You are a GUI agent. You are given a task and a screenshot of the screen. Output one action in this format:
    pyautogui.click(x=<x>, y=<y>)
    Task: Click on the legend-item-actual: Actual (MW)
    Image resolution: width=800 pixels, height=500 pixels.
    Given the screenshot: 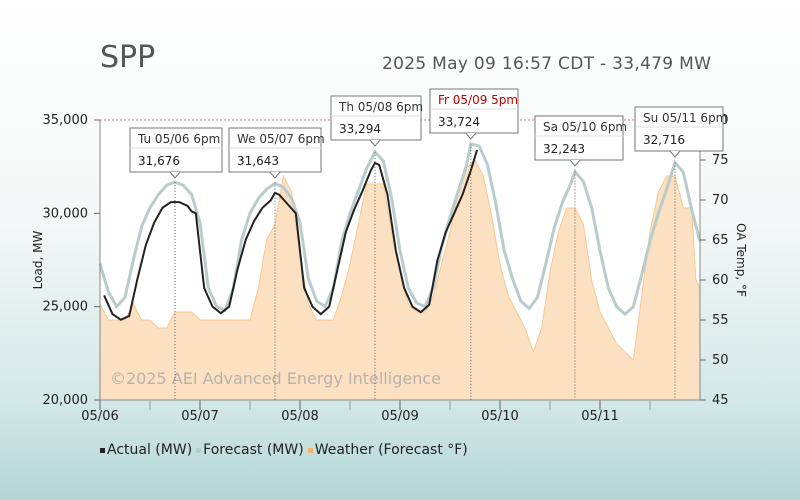 What is the action you would take?
    pyautogui.click(x=146, y=450)
    